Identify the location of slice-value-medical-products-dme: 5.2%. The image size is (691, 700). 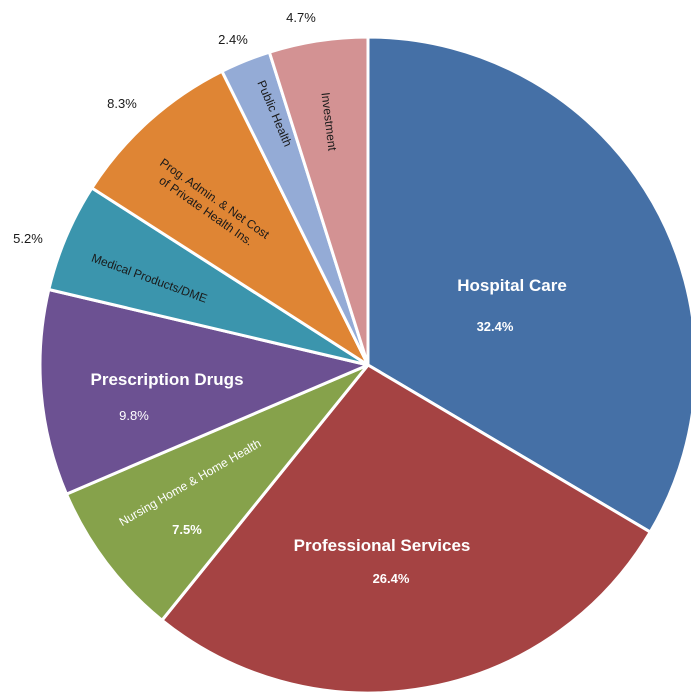
(28, 238).